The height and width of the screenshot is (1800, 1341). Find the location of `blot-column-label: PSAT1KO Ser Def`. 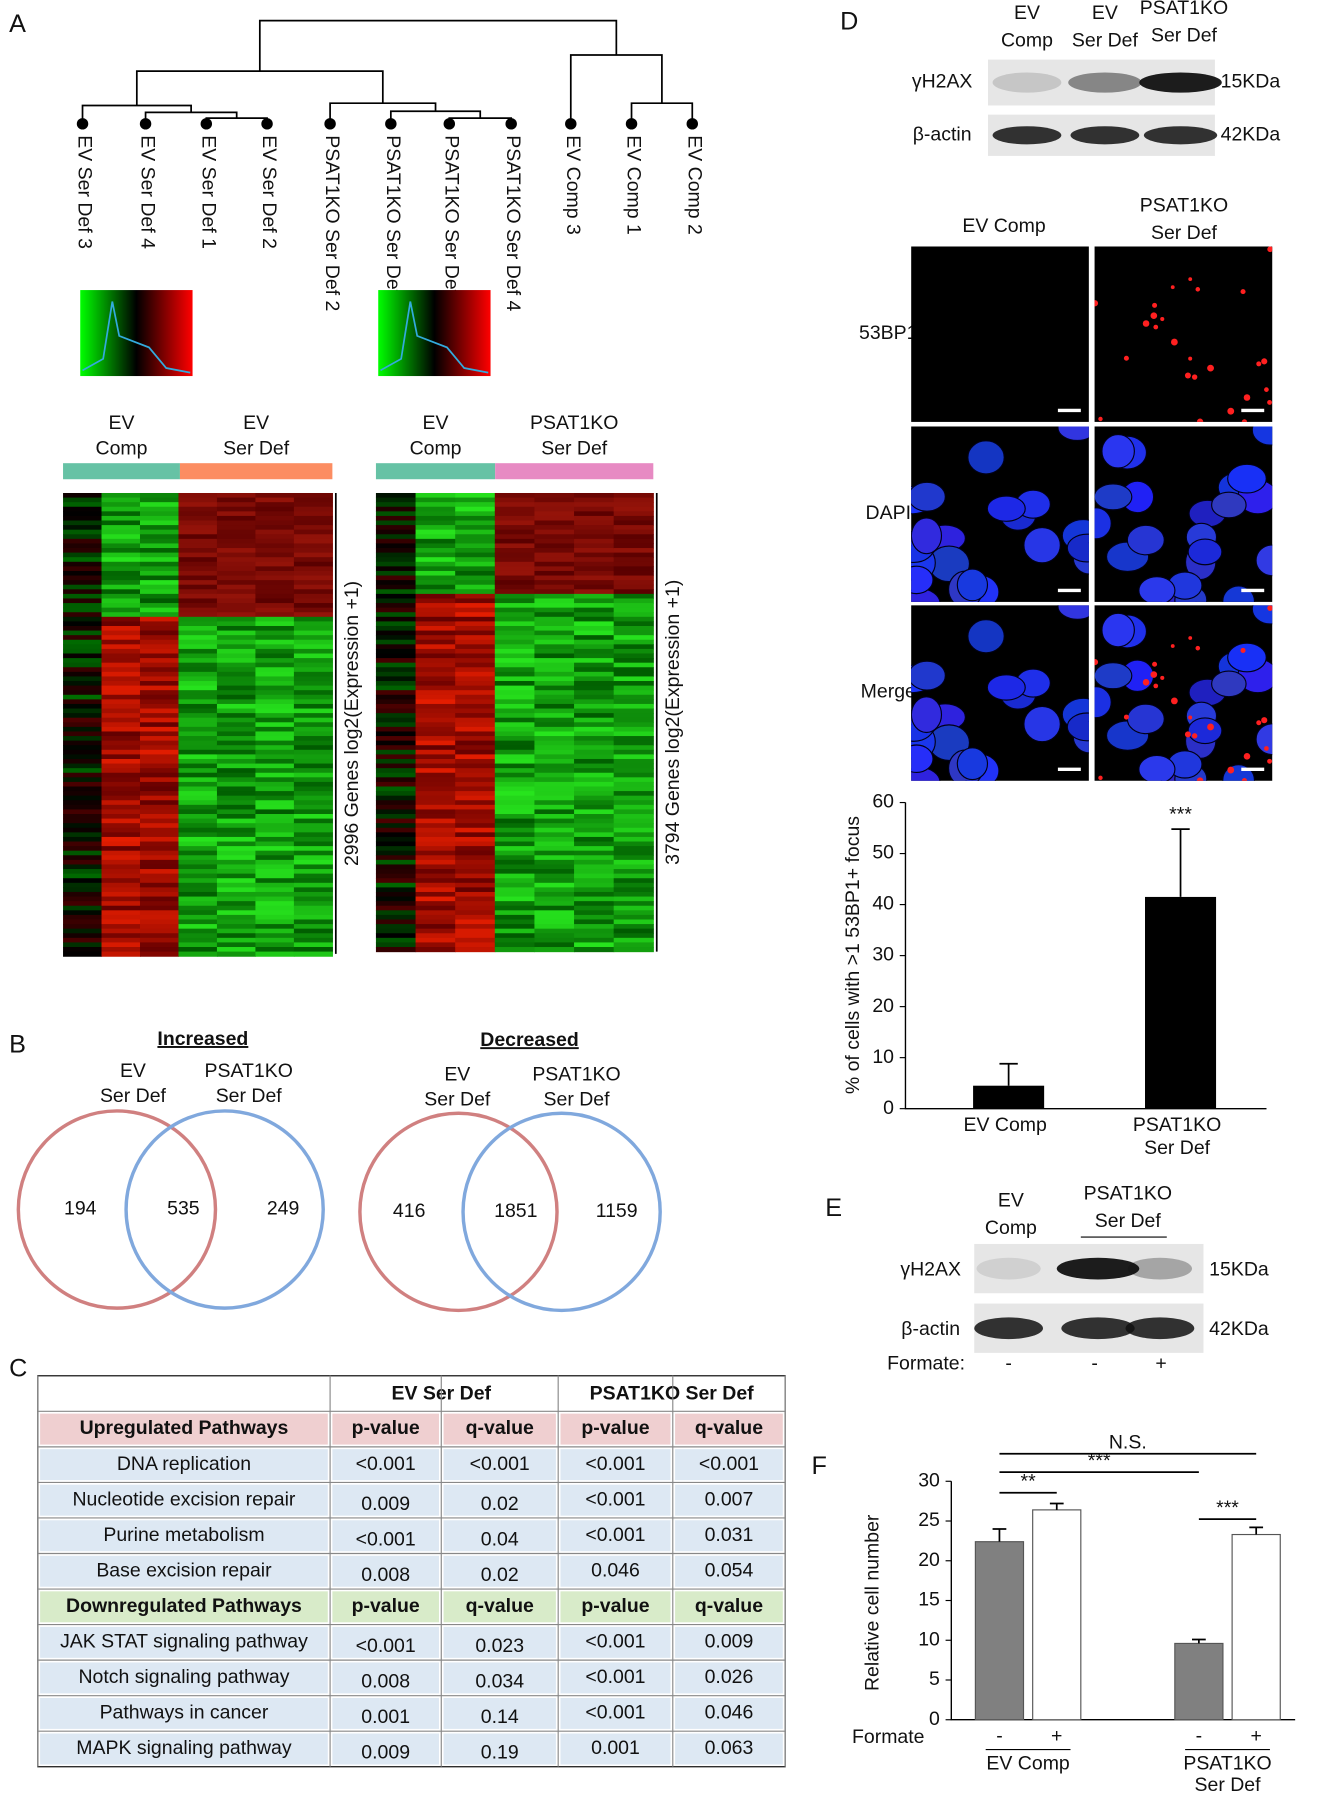

blot-column-label: PSAT1KO Ser Def is located at coordinates (1128, 1208).